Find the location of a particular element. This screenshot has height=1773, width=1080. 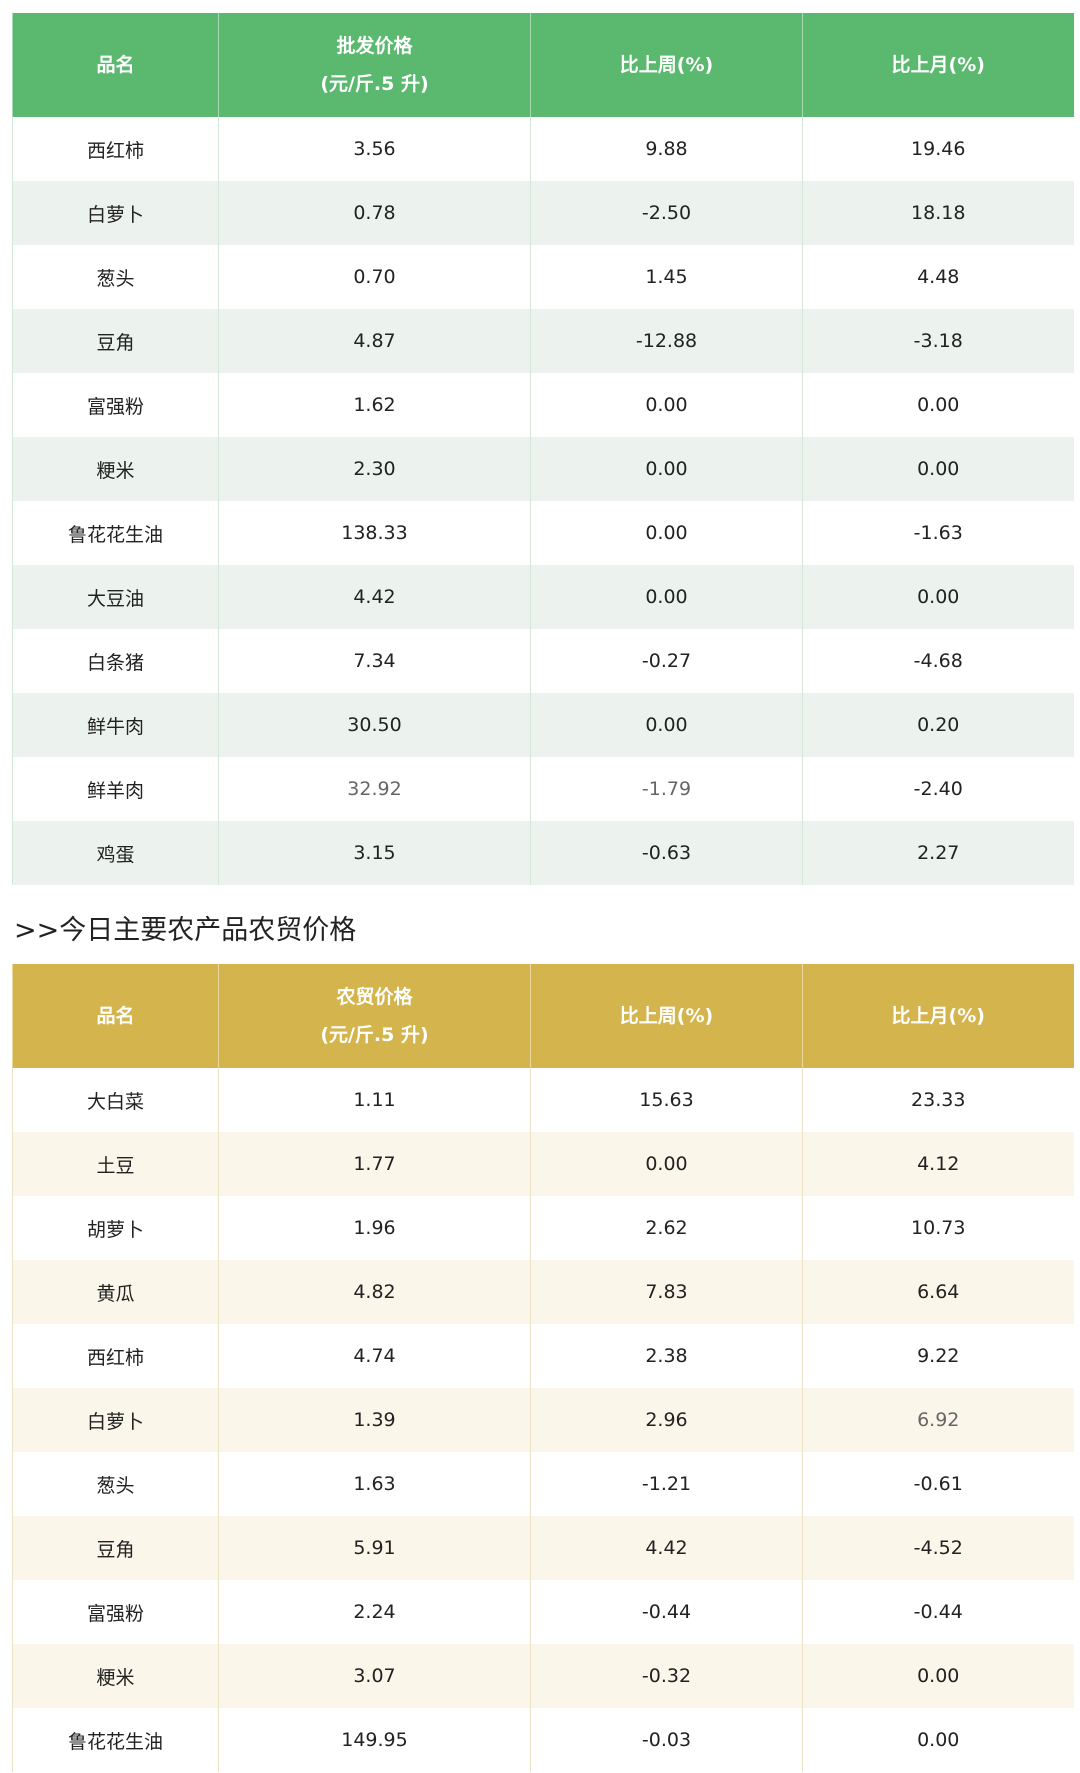

table-row: 西红柿 4.74 2.38 9.22 is located at coordinates (543, 1356).